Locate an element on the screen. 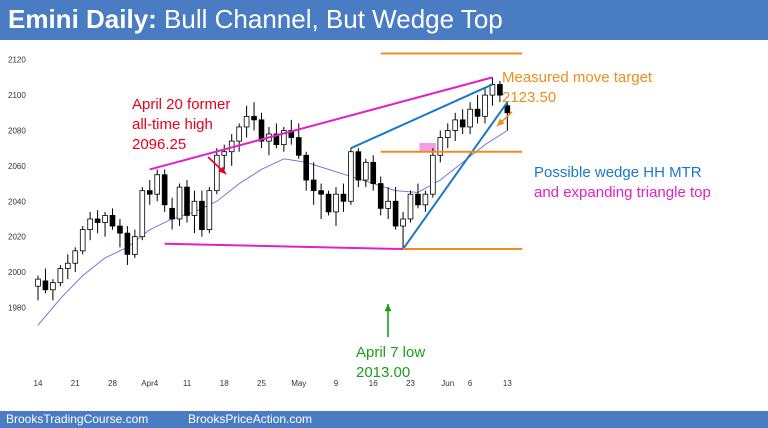 Image resolution: width=768 pixels, height=428 pixels. april20-annotation: April 20 former all-time high 2096.25 is located at coordinates (181, 125).